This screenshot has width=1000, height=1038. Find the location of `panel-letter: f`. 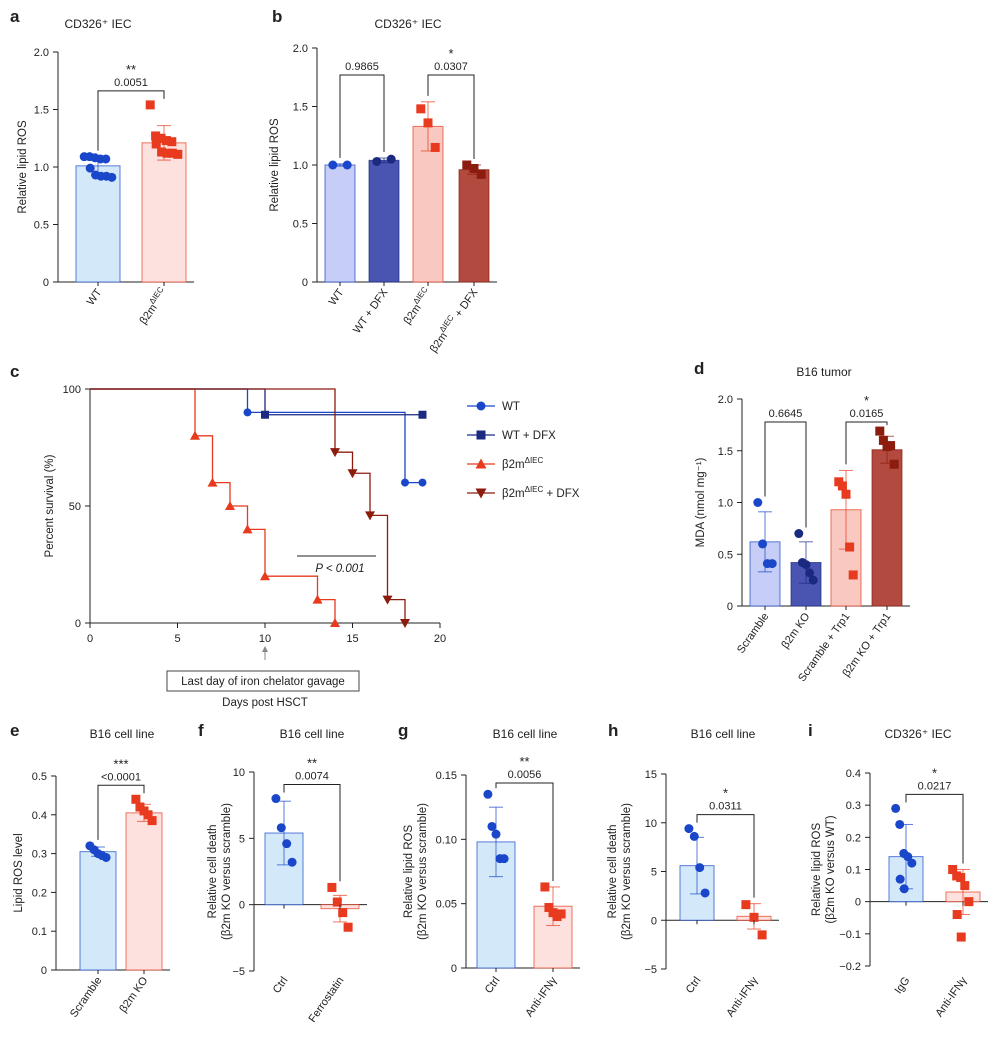

panel-letter: f is located at coordinates (201, 730).